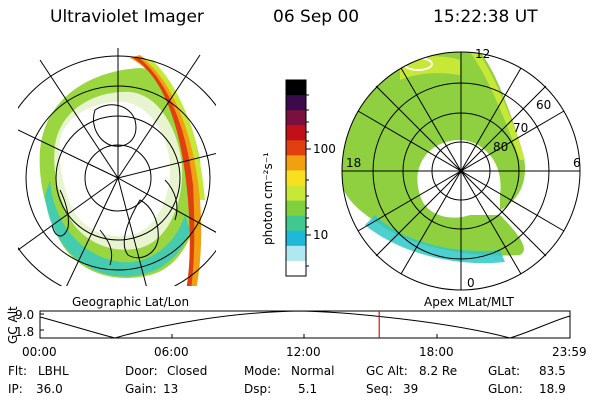  What do you see at coordinates (387, 371) in the screenshot?
I see `gcalt-label: GC Alt:` at bounding box center [387, 371].